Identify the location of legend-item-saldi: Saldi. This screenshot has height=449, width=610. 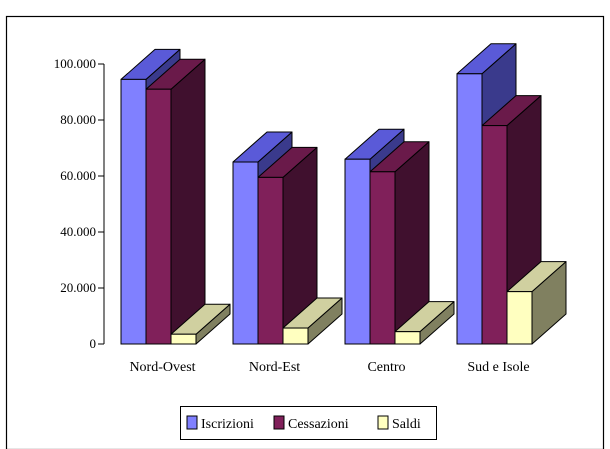
(399, 423).